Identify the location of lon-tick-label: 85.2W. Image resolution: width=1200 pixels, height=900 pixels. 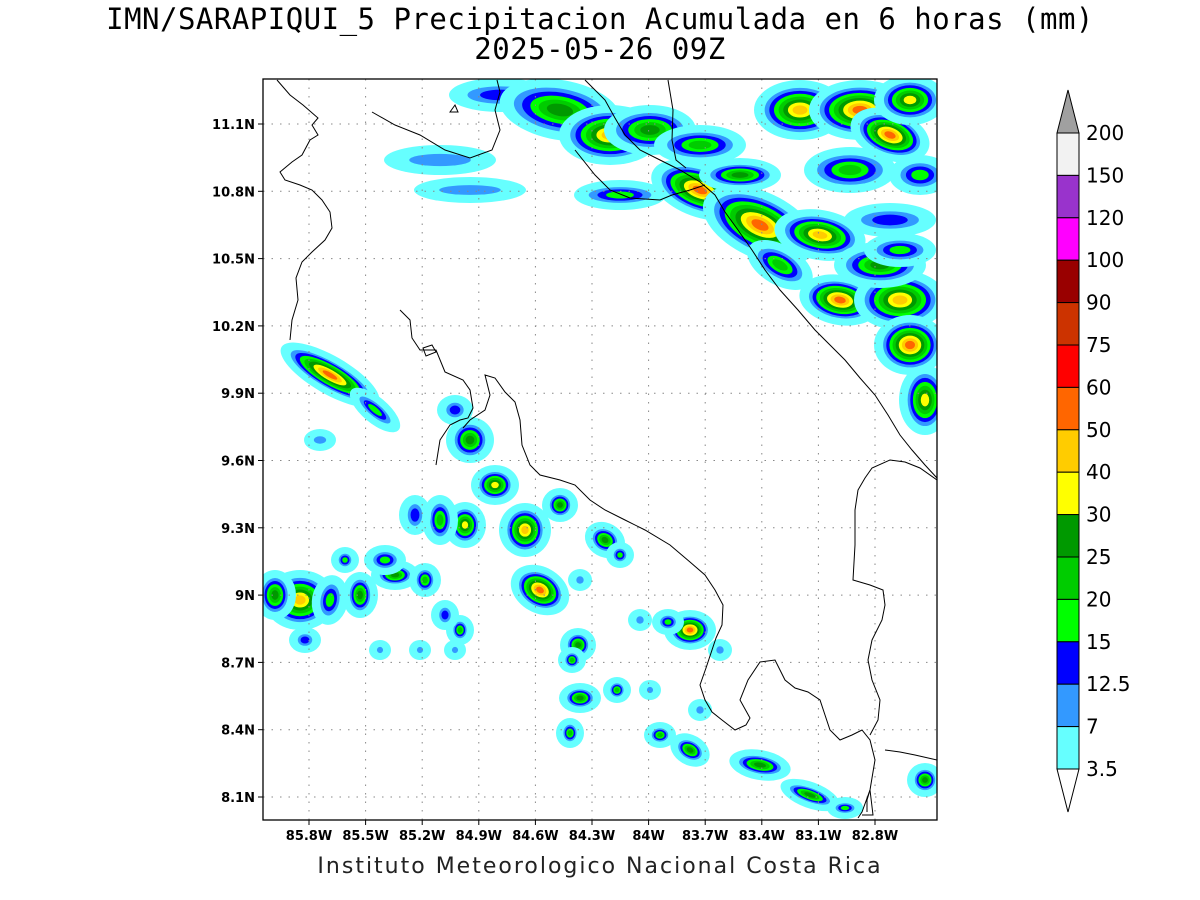
(422, 836).